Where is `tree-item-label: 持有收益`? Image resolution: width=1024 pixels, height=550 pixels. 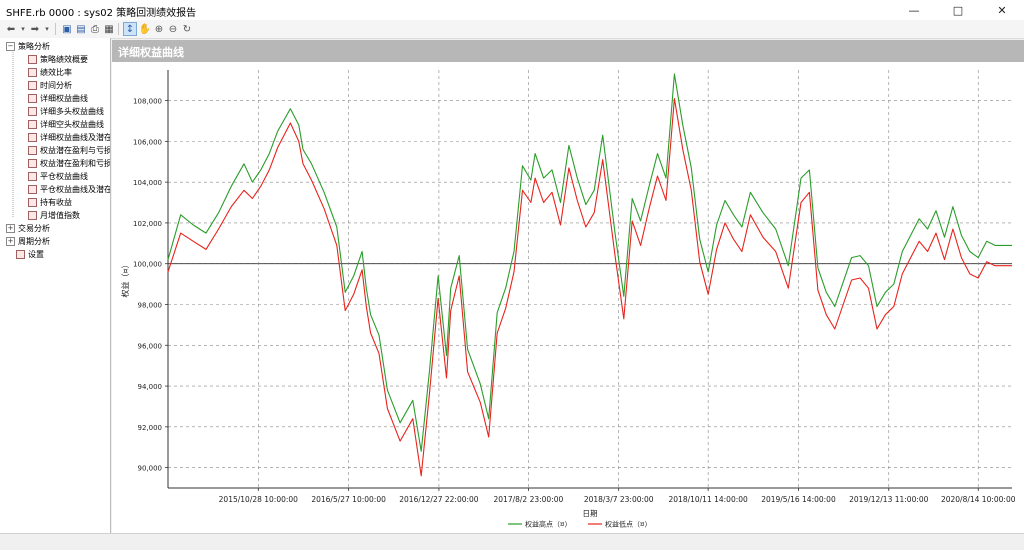
tree-item-label: 持有收益 is located at coordinates (56, 202).